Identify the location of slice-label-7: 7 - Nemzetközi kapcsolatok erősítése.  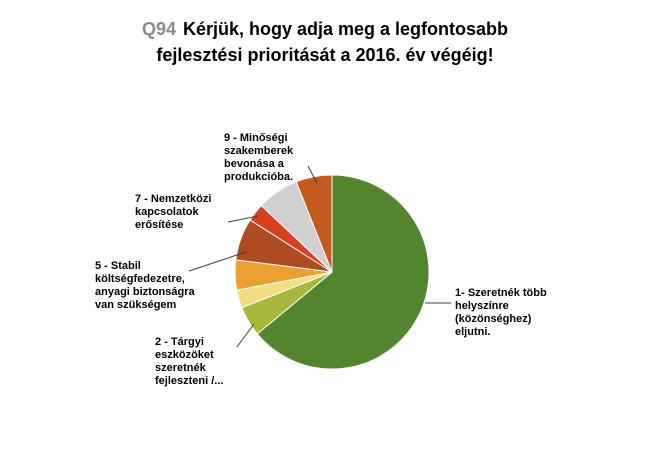
(173, 212).